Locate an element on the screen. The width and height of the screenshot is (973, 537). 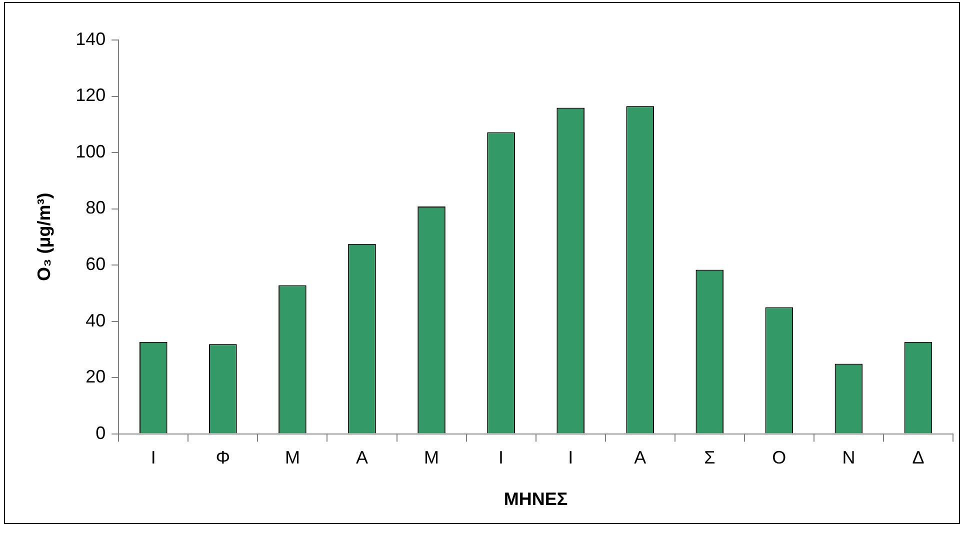
x-axis-title: ΜΗΝΕΣ is located at coordinates (536, 499).